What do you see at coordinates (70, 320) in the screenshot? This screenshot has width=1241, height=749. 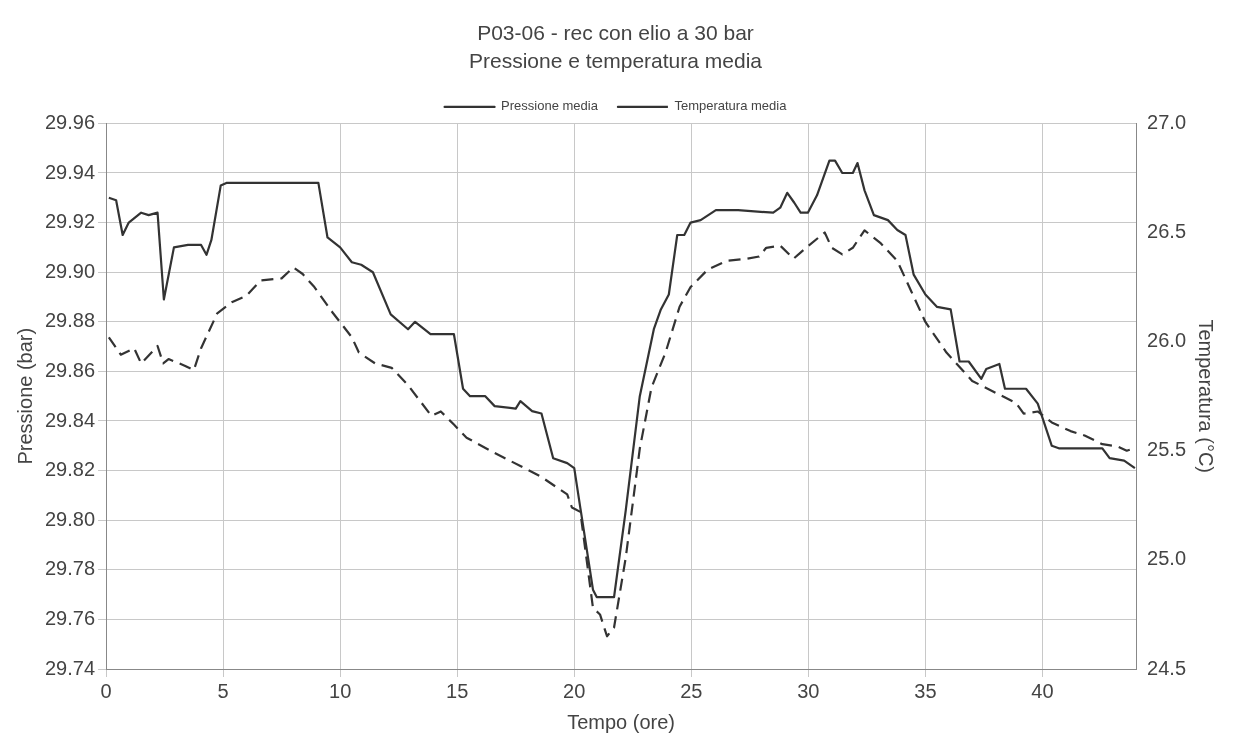 I see `y-tick-label: 29.88` at bounding box center [70, 320].